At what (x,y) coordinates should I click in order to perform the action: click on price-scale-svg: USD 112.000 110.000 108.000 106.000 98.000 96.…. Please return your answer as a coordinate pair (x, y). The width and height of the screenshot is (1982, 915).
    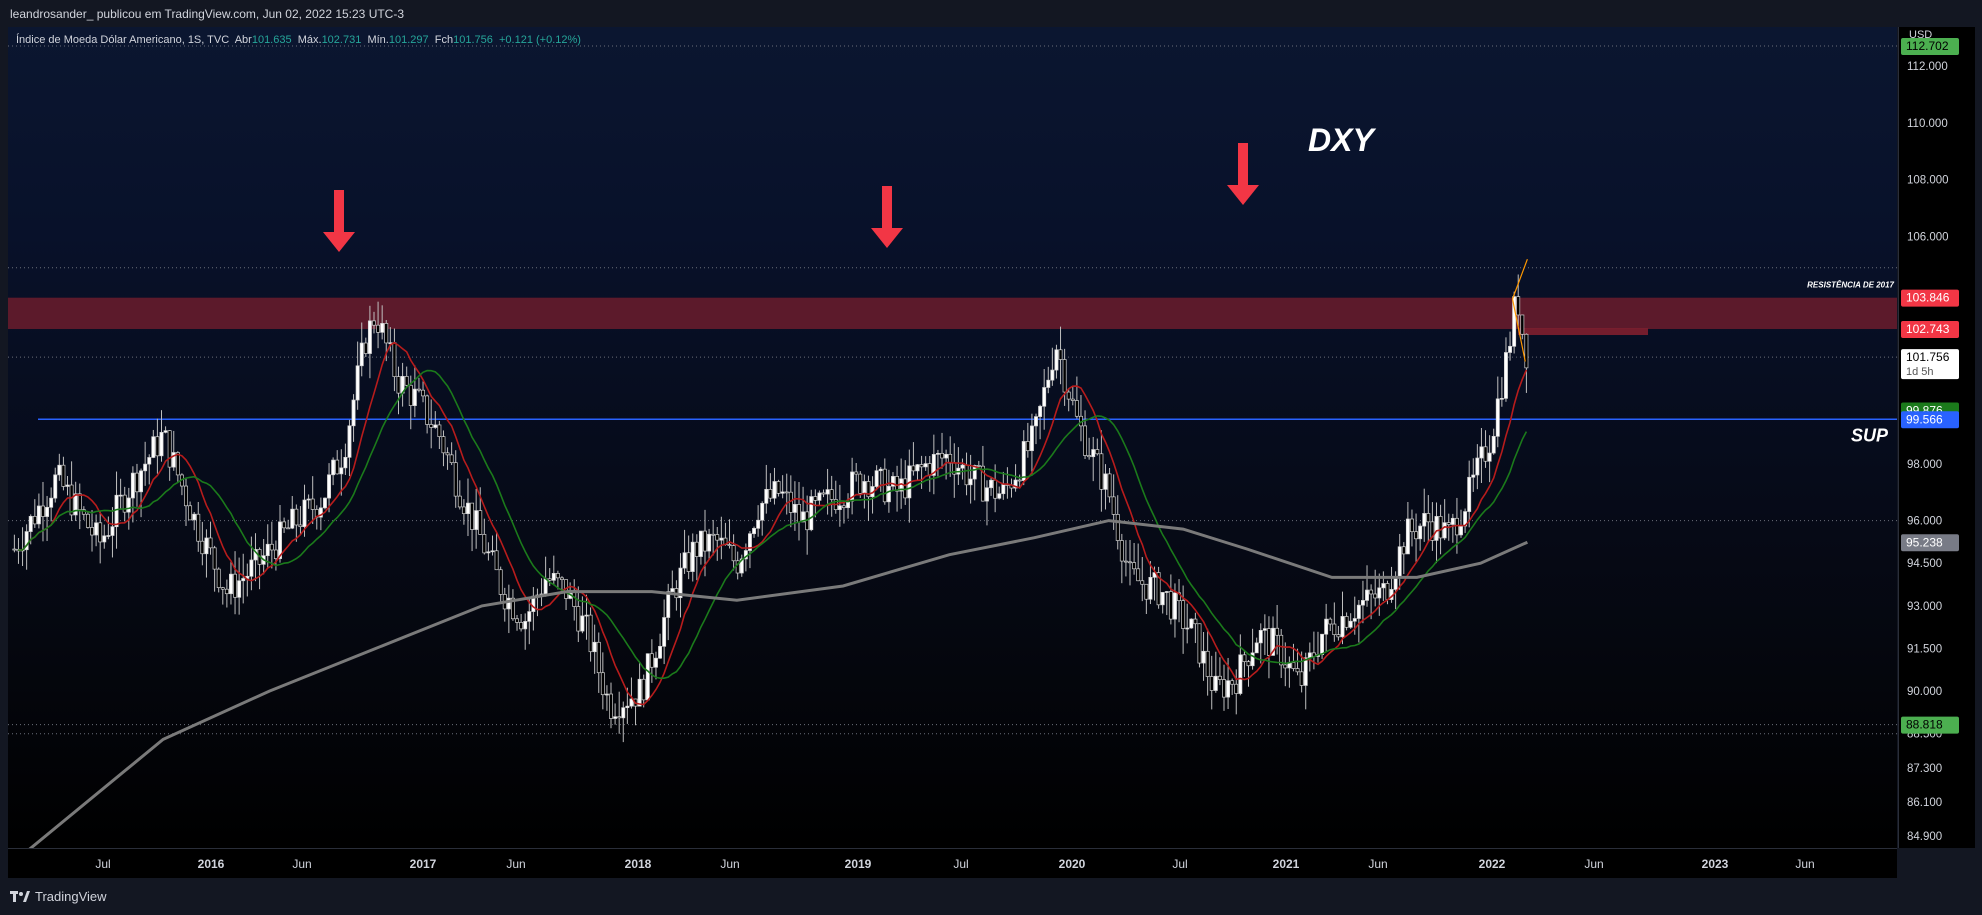
    Looking at the image, I should click on (1937, 437).